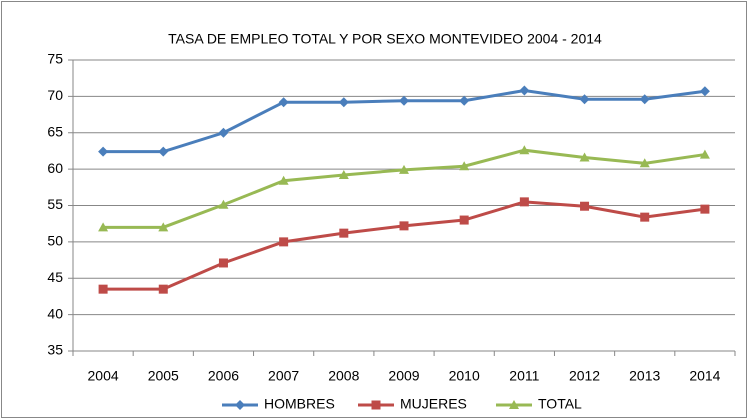  Describe the element at coordinates (299, 404) in the screenshot. I see `legend-label: HOMBRES` at that location.